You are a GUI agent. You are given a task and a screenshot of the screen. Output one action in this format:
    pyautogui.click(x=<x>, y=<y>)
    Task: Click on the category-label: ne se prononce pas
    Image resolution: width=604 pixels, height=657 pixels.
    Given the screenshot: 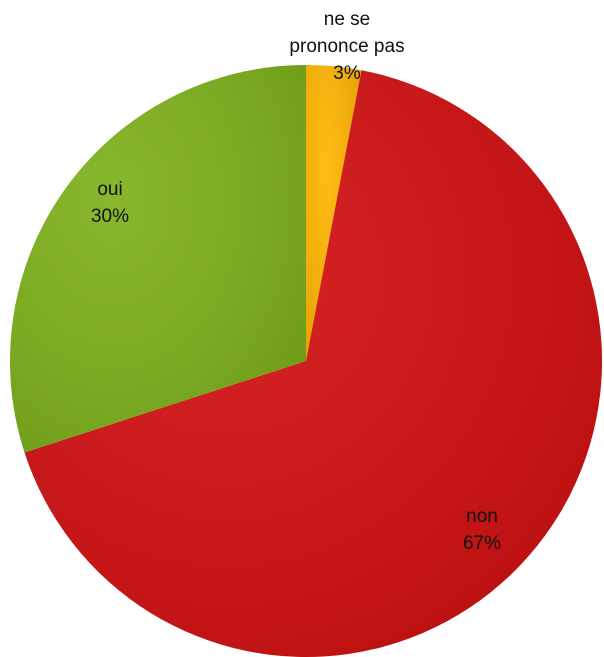 What is the action you would take?
    pyautogui.click(x=347, y=33)
    